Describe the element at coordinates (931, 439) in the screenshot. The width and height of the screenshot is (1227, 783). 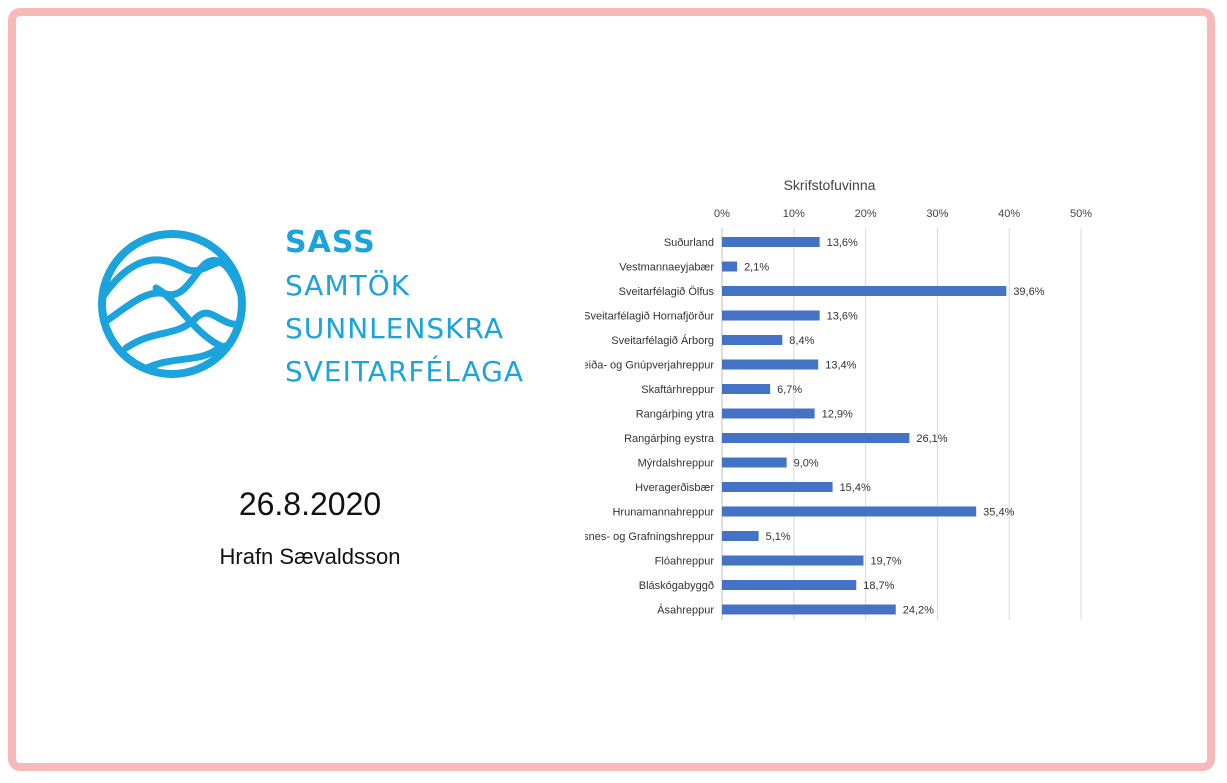
I see `data-label: 26,1%` at that location.